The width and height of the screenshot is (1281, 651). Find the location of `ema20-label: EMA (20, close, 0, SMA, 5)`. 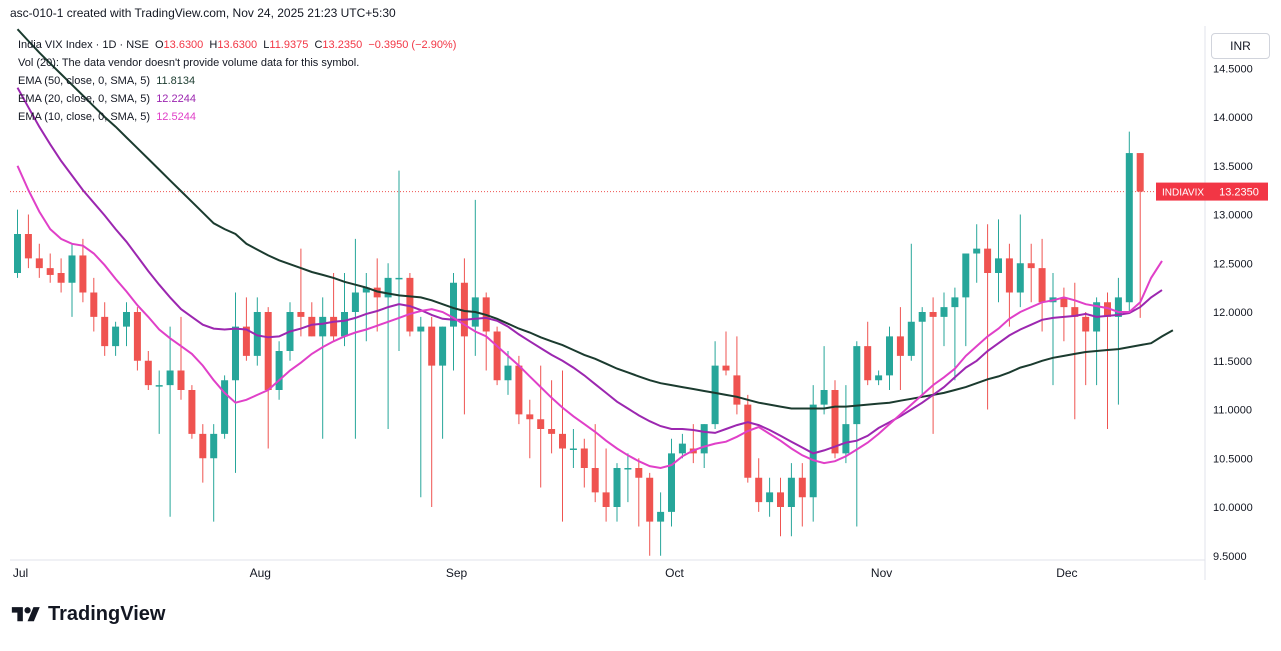

ema20-label: EMA (20, close, 0, SMA, 5) is located at coordinates (84, 99).